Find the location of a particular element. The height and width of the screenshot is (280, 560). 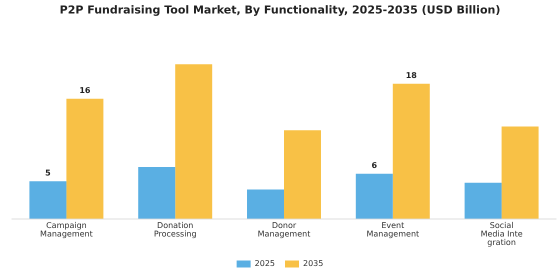

legend-label: 2035 is located at coordinates (313, 263).